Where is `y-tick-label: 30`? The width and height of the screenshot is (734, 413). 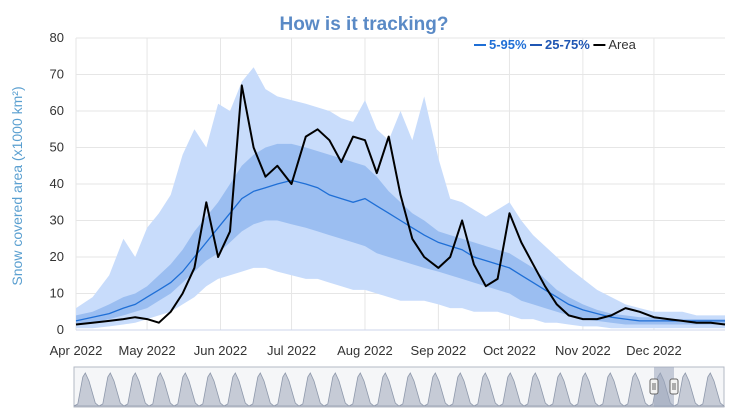 y-tick-label: 30 is located at coordinates (57, 220).